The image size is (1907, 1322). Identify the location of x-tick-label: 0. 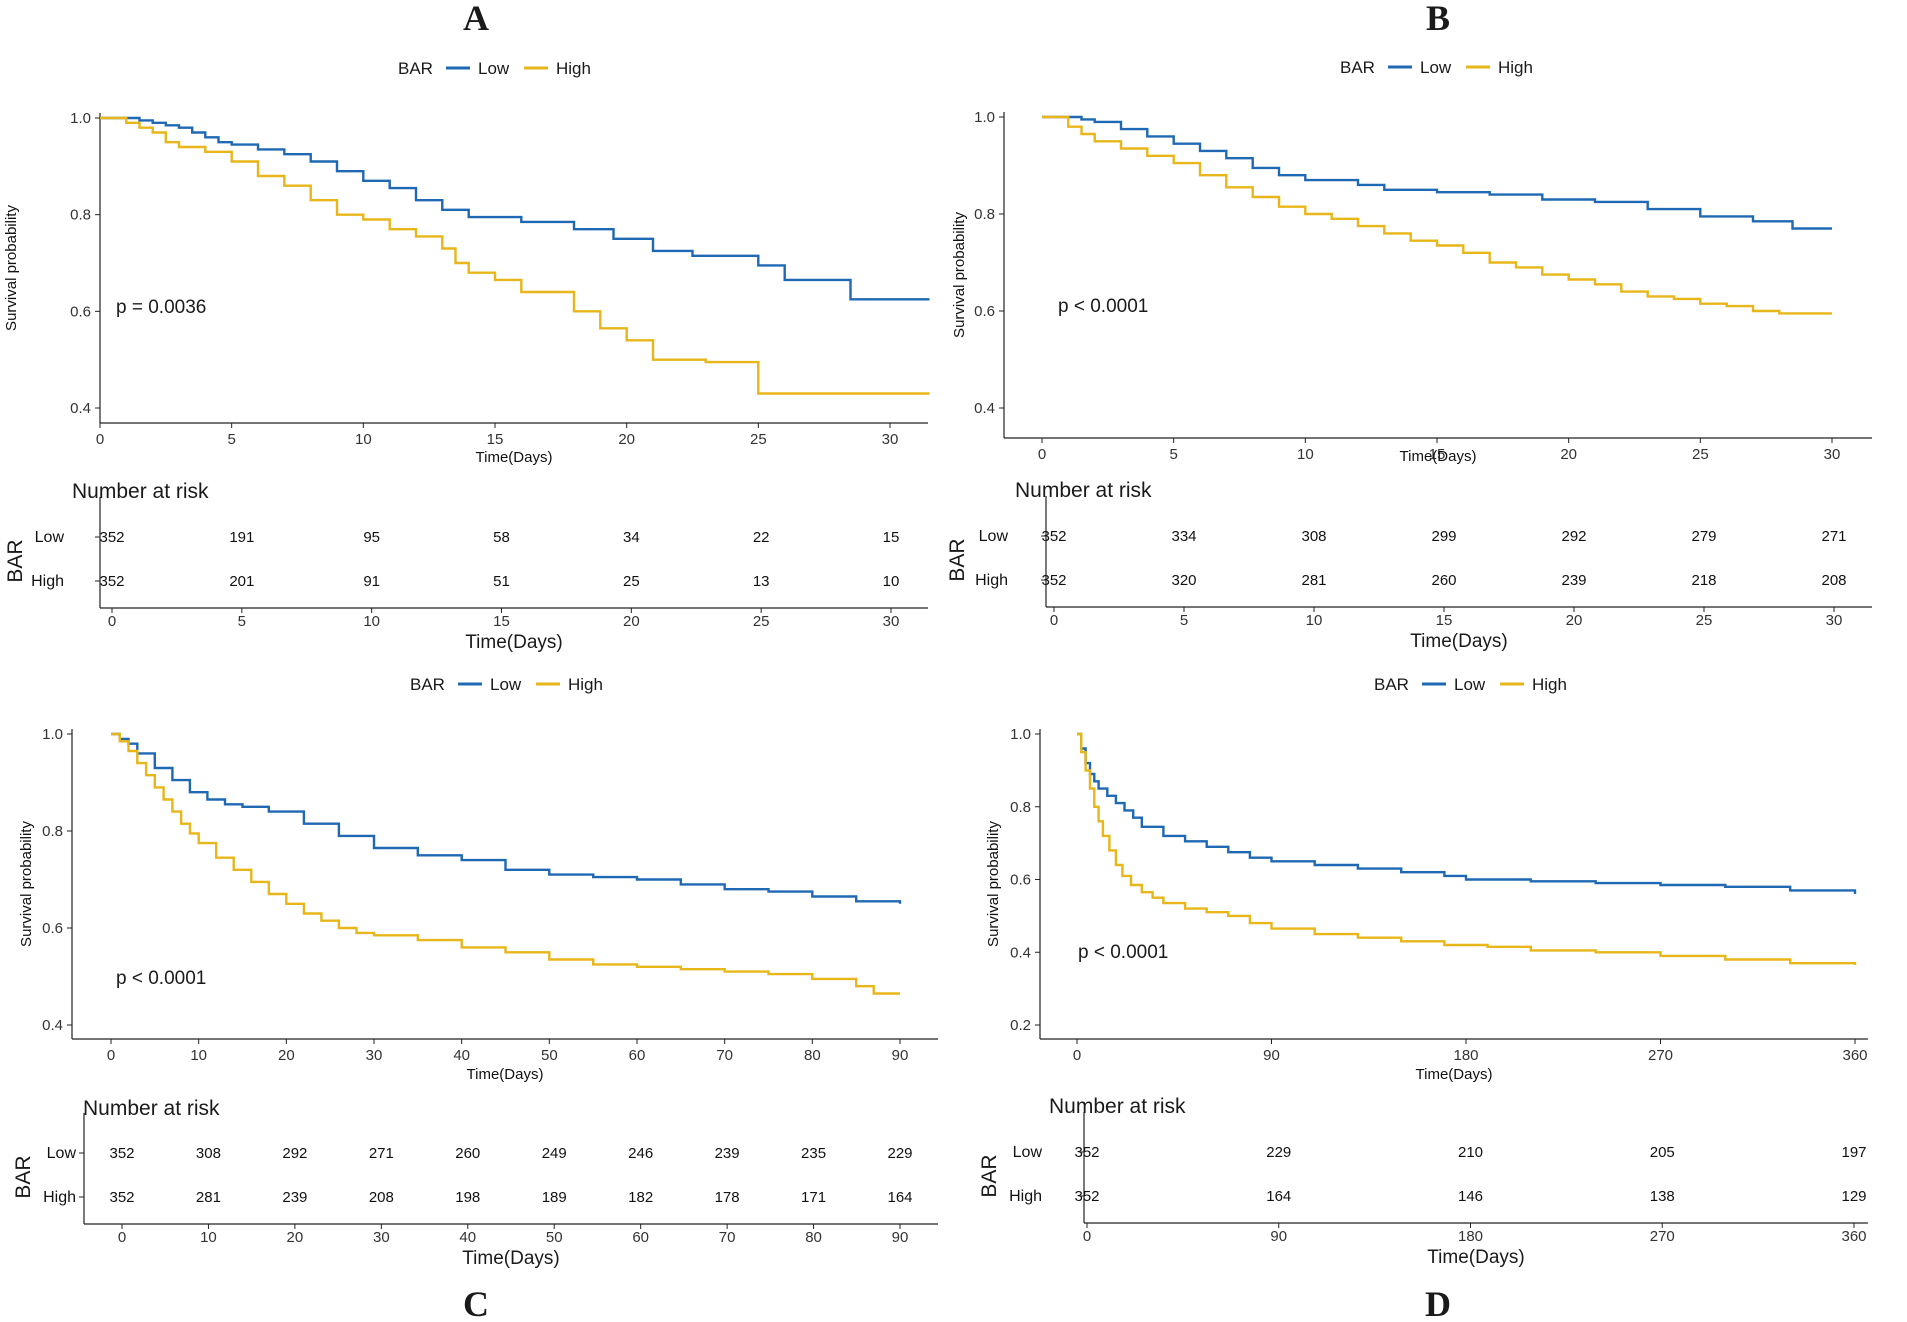
(1077, 1055).